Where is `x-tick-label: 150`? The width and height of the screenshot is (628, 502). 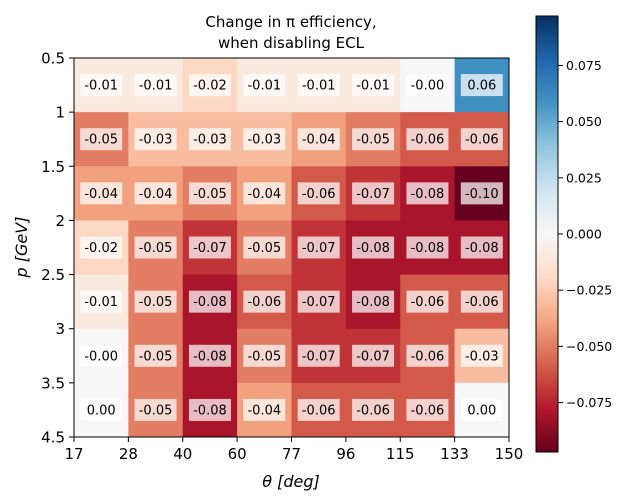 x-tick-label: 150 is located at coordinates (509, 454).